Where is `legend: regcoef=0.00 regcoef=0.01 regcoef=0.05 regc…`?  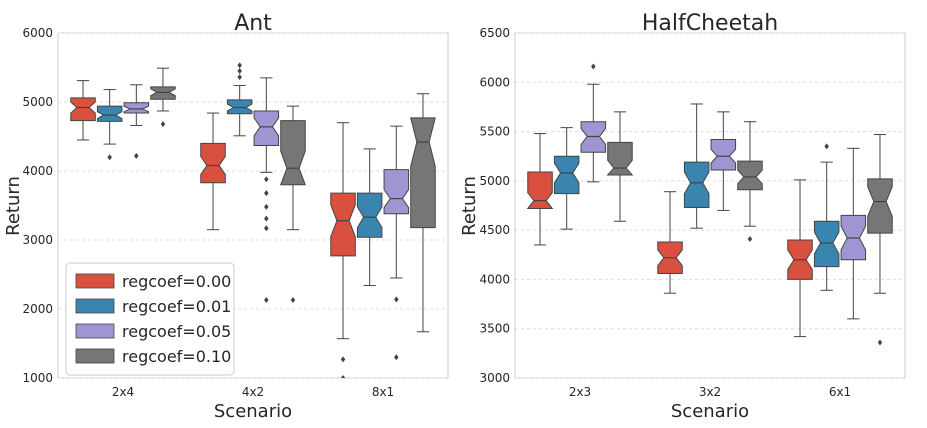 legend: regcoef=0.00 regcoef=0.01 regcoef=0.05 regc… is located at coordinates (150, 319).